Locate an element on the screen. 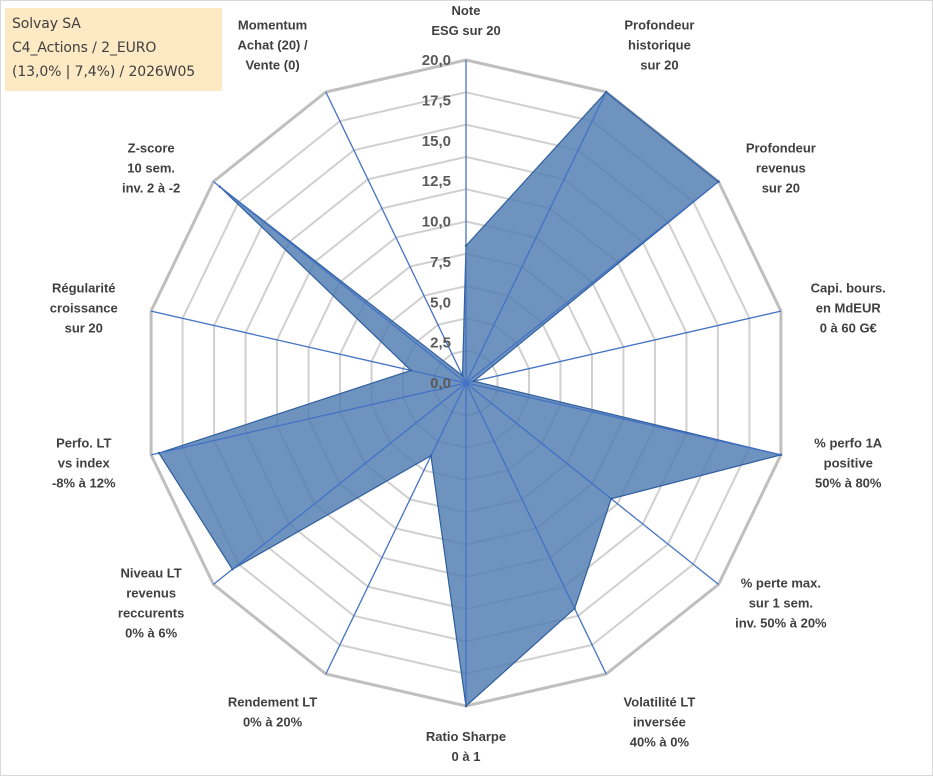 The height and width of the screenshot is (776, 933). axis-label-line: 50% à 80% is located at coordinates (848, 483).